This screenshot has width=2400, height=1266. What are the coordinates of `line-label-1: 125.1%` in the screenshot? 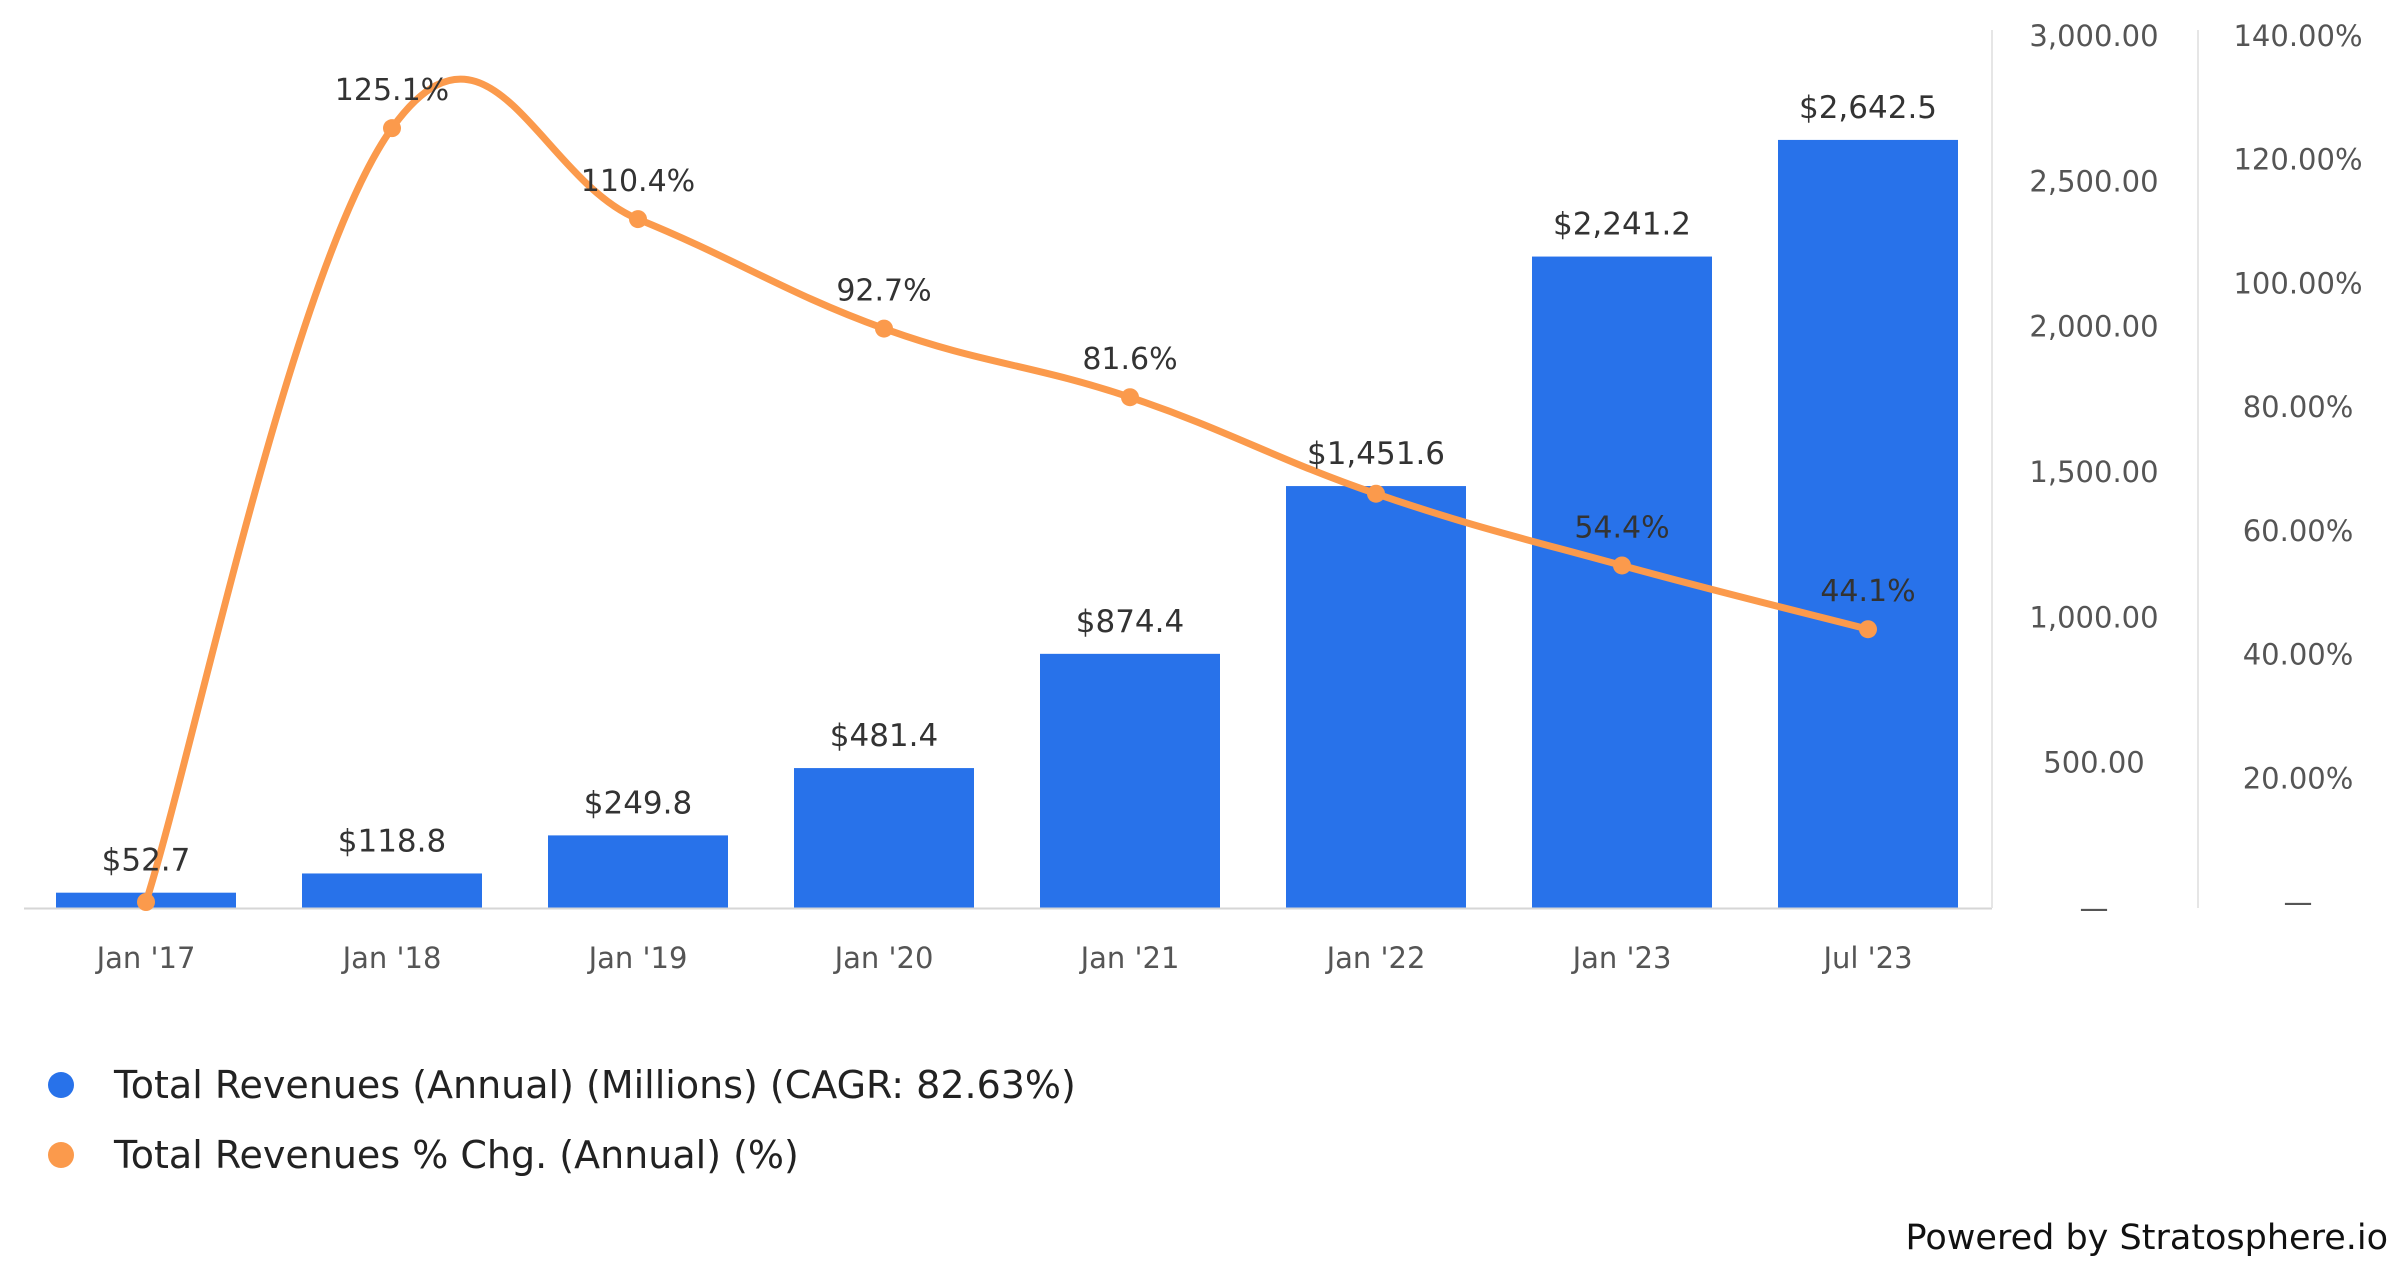 It's located at (392, 90).